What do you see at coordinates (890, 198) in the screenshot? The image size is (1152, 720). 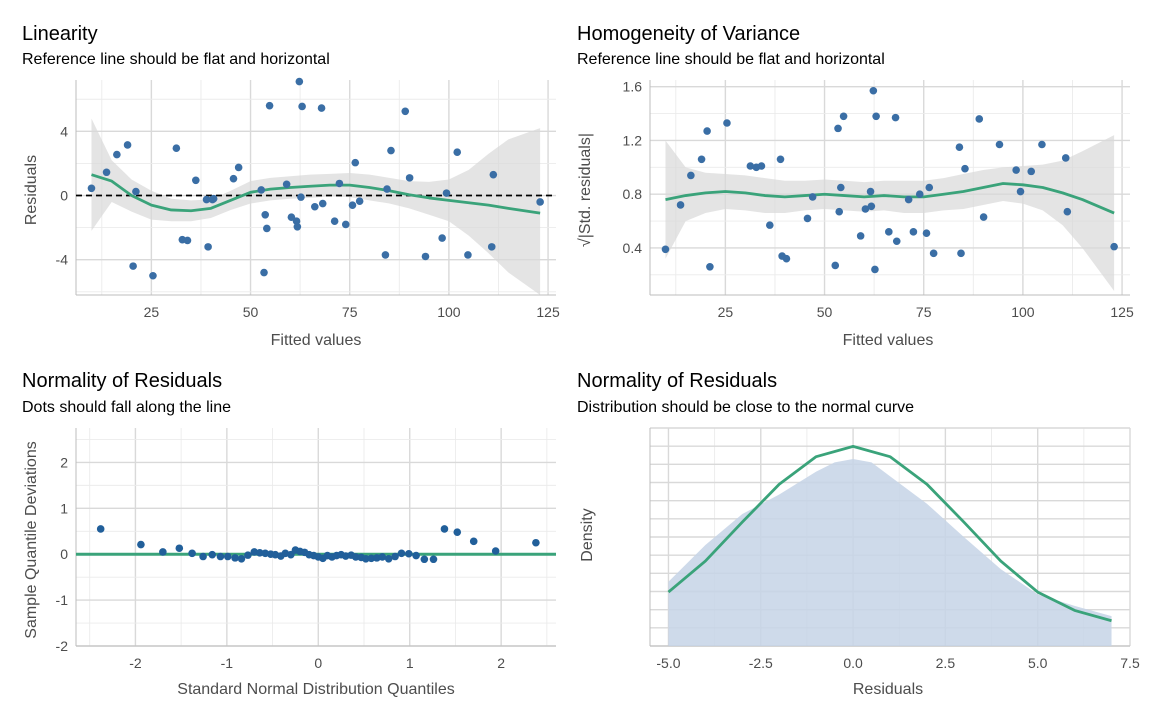 I see `smooth-line` at bounding box center [890, 198].